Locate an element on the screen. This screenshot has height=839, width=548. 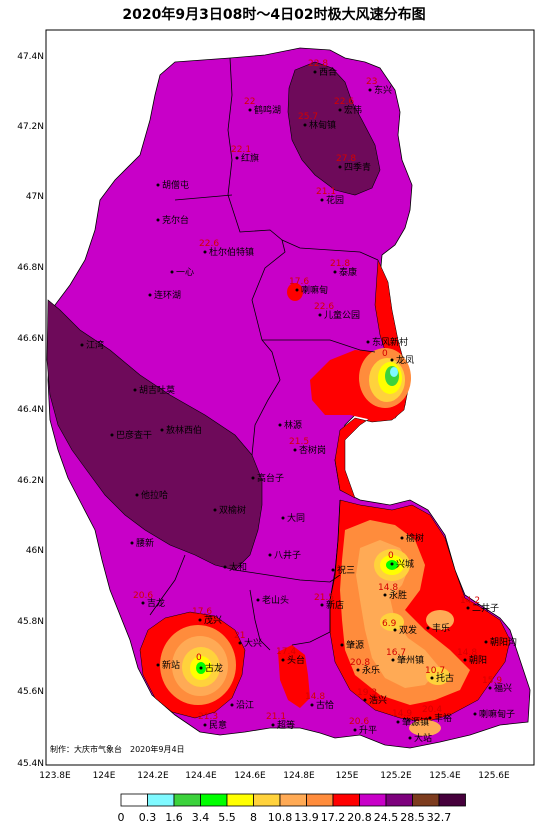
station: 0古龙 is located at coordinates (209, 663).